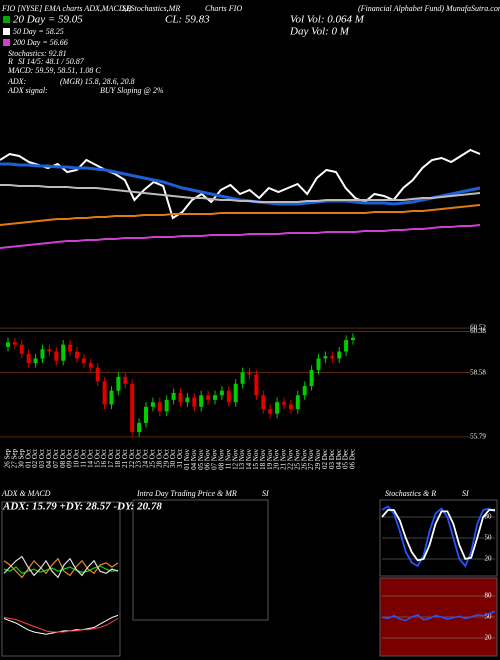  Describe the element at coordinates (21, 459) in the screenshot. I see `x-tick-label: 30 Sep` at that location.